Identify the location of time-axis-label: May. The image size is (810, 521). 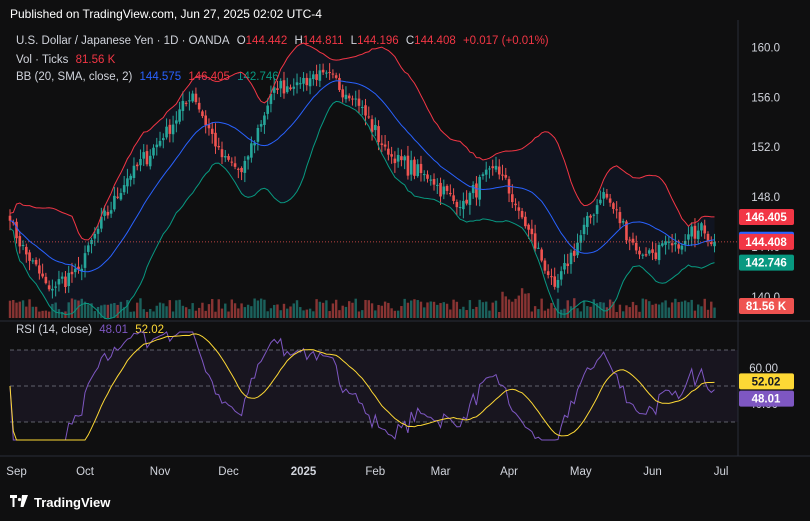
(581, 472).